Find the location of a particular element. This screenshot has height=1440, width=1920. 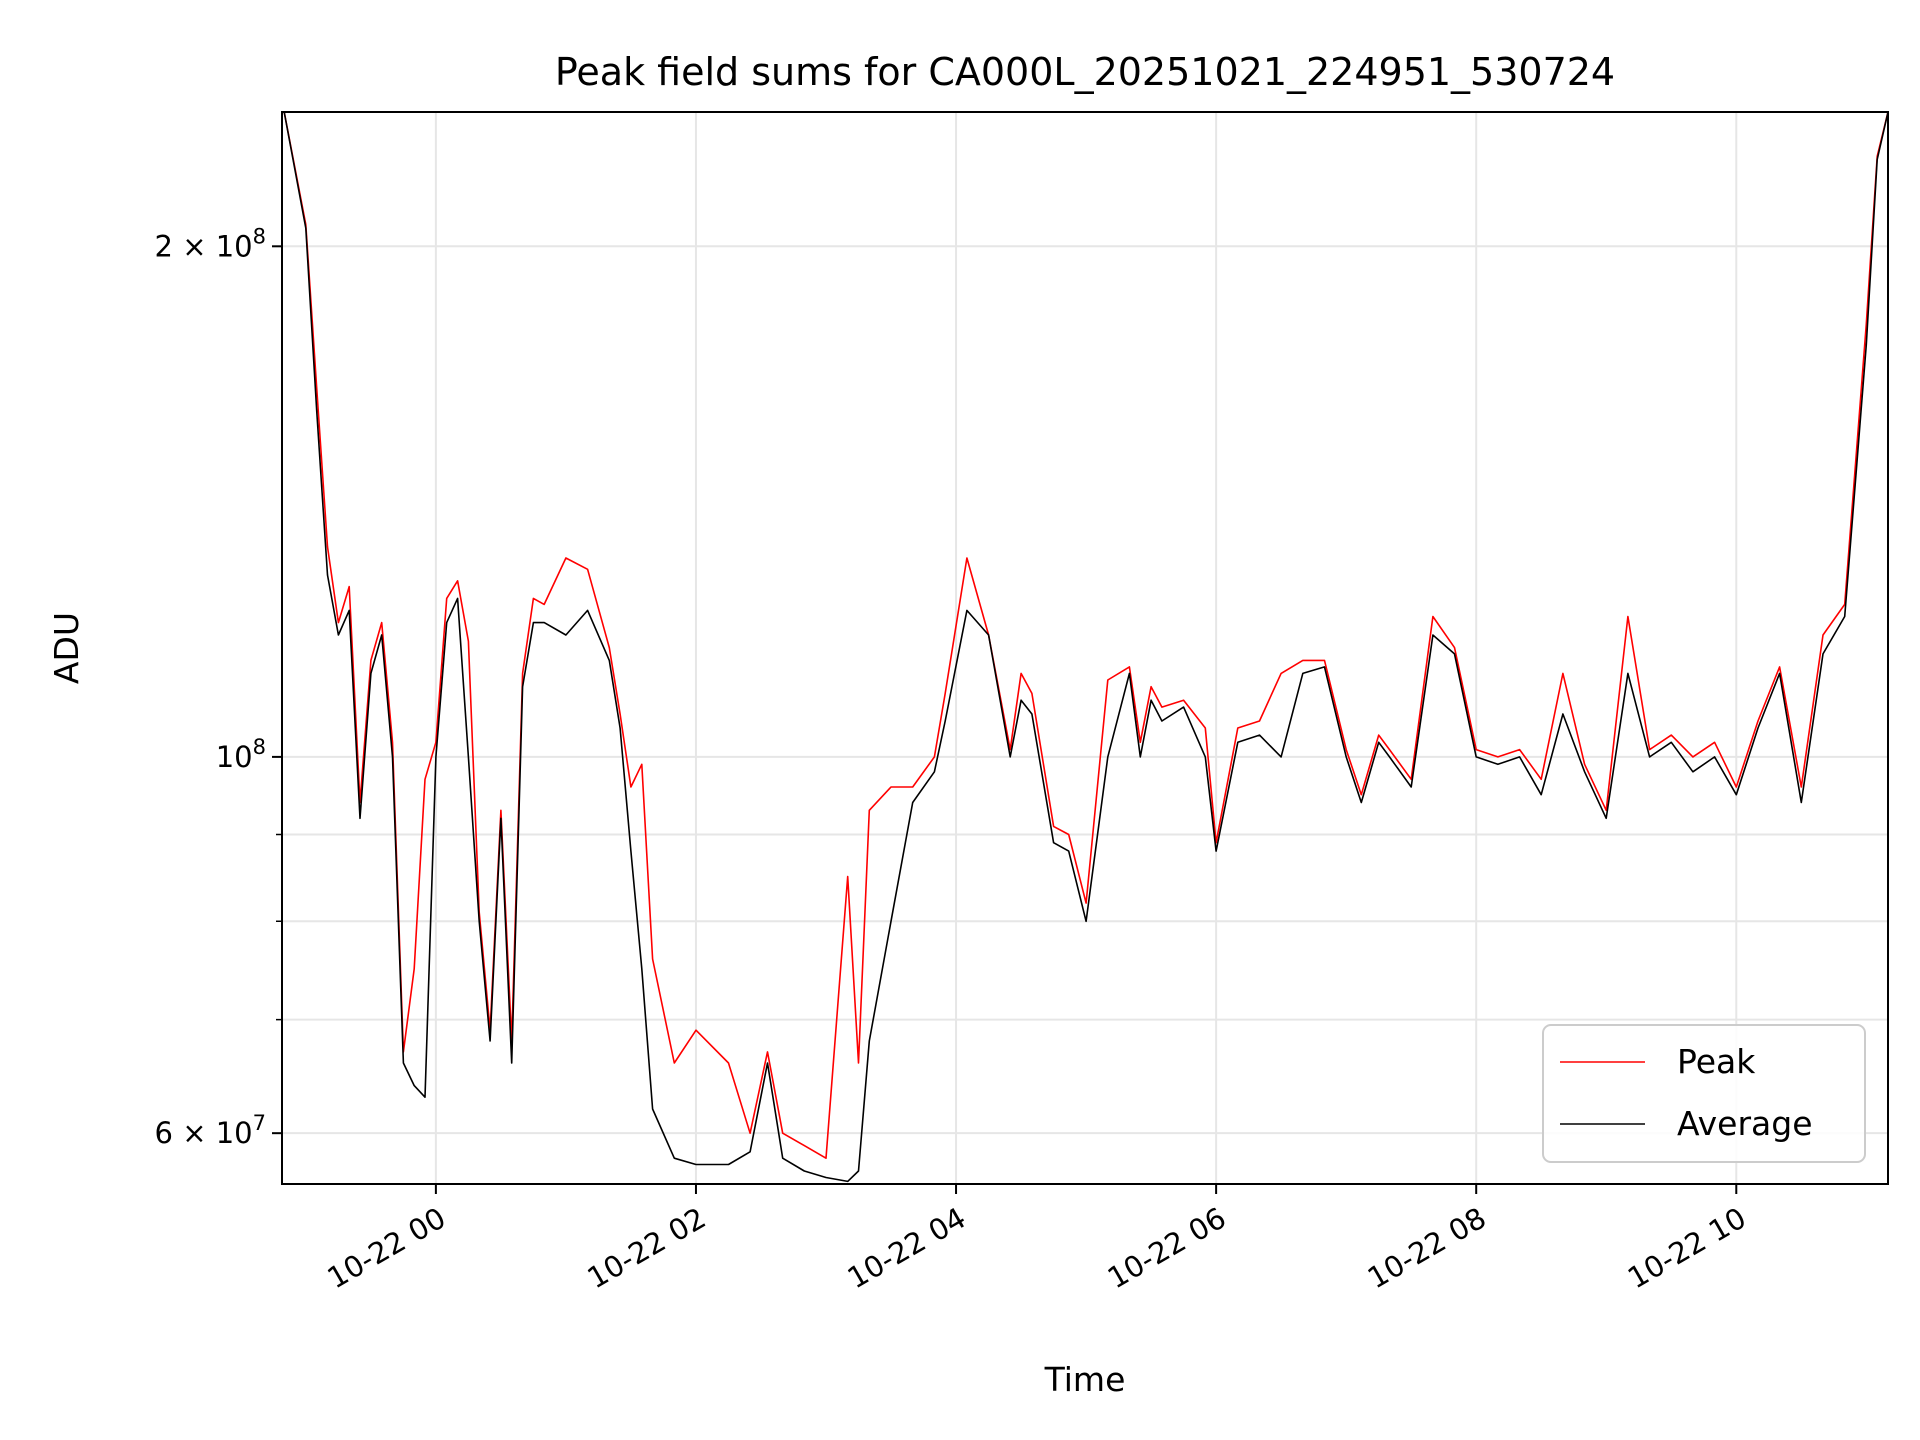

y-tick-label: 2 × 108 is located at coordinates (210, 243).